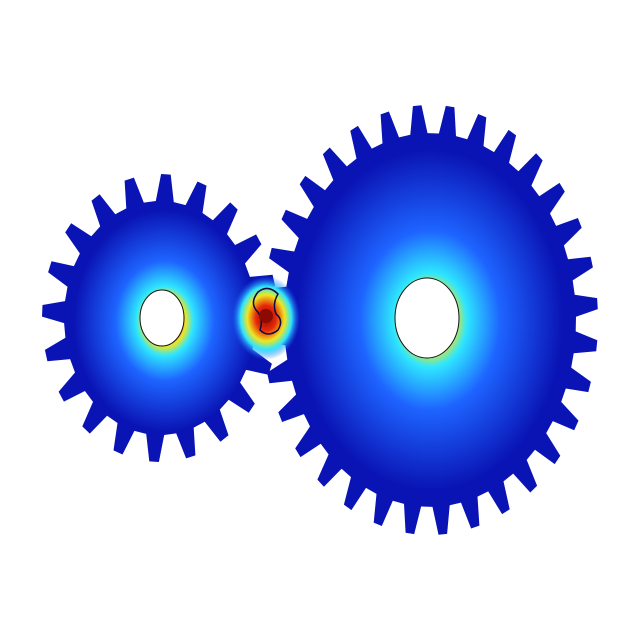 This screenshot has width=640, height=640. I want to click on small-gear-hole, so click(162, 318).